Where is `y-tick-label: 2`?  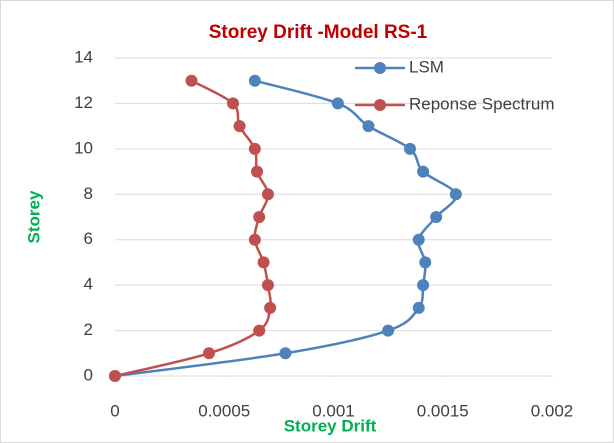
y-tick-label: 2 is located at coordinates (88, 329).